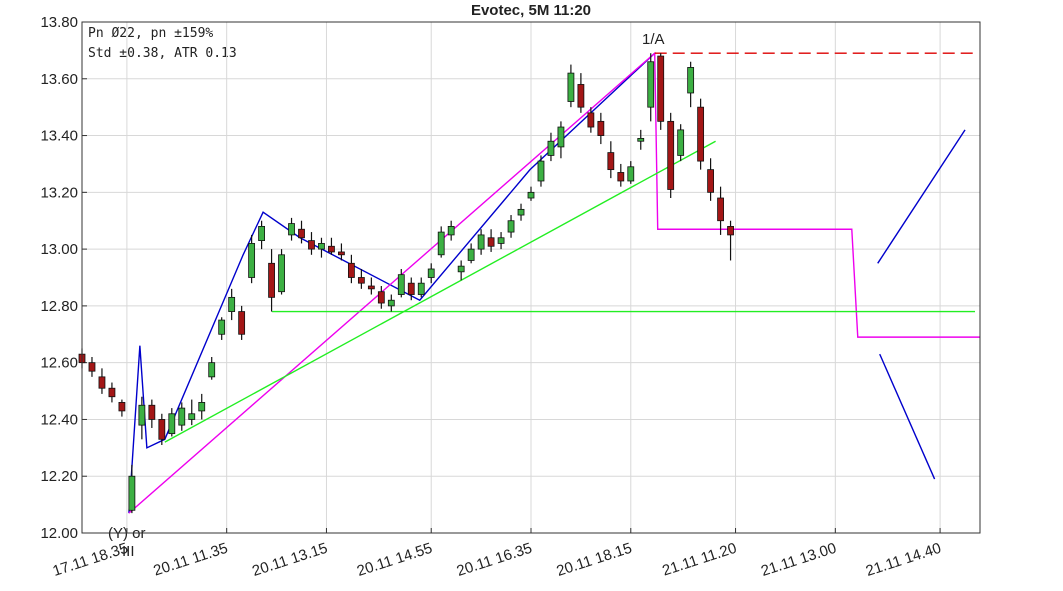 The height and width of the screenshot is (591, 1063). What do you see at coordinates (150, 33) in the screenshot?
I see `info-line: Pn Ø22, pn ±159%` at bounding box center [150, 33].